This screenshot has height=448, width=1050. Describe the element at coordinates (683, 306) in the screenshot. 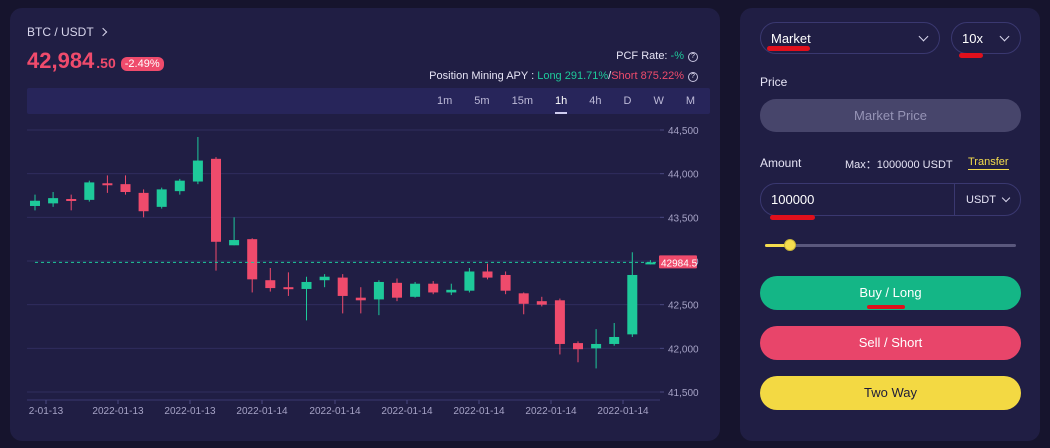

I see `y-tick-label: 42,500` at that location.